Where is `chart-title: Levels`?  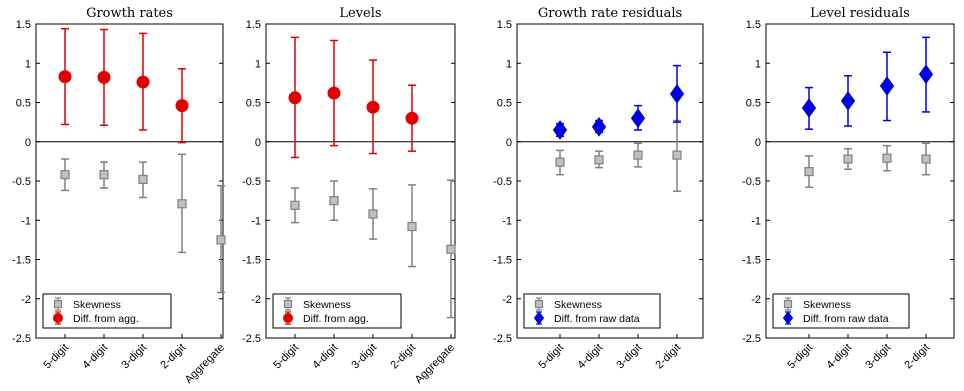
chart-title: Levels is located at coordinates (360, 13).